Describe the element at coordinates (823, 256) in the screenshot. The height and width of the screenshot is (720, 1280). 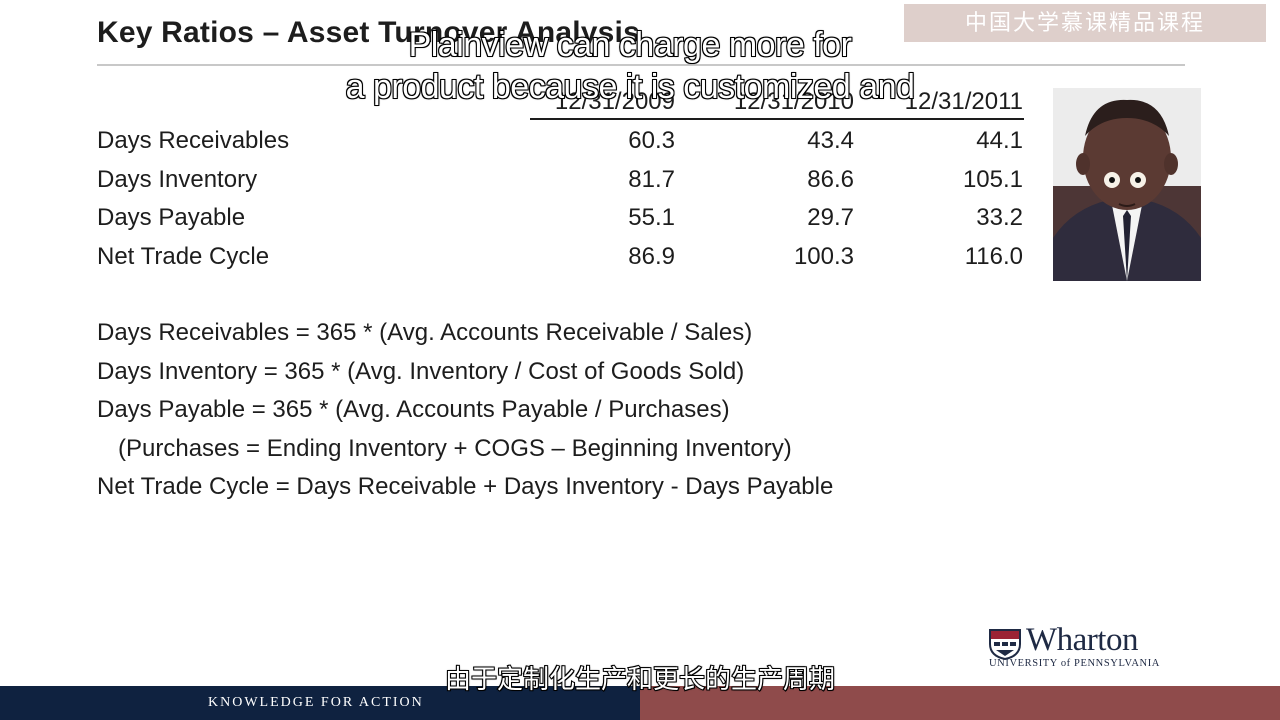
I see `table-cell: 100.3` at that location.